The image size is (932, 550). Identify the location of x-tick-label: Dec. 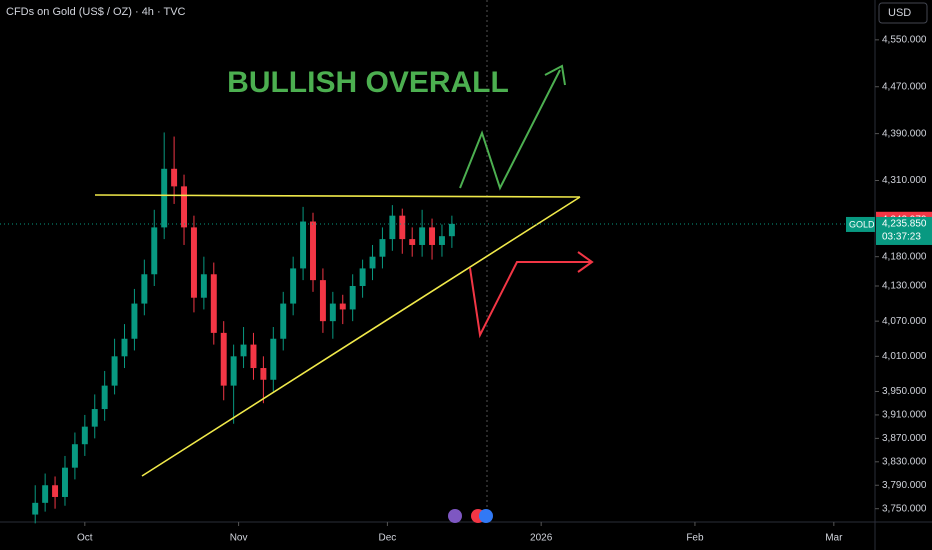
(388, 538).